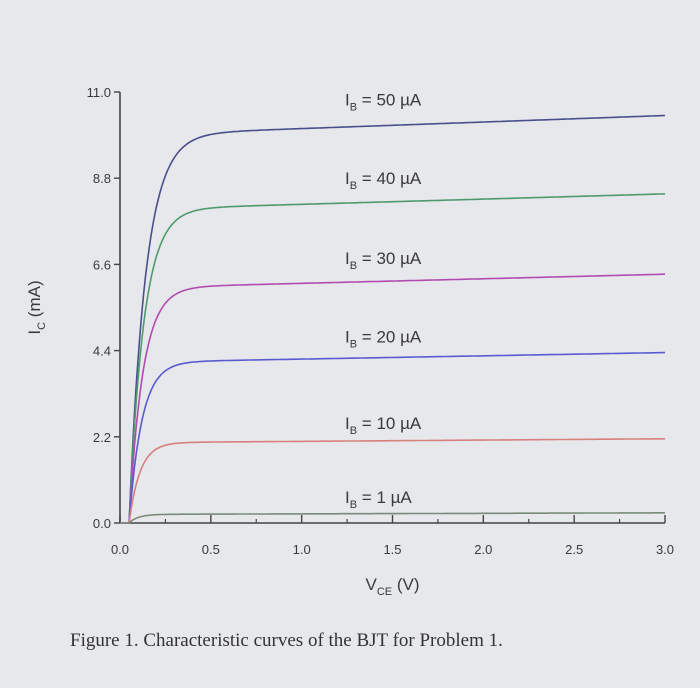 Image resolution: width=700 pixels, height=688 pixels. I want to click on x-tick-label-3: 1.5, so click(392, 549).